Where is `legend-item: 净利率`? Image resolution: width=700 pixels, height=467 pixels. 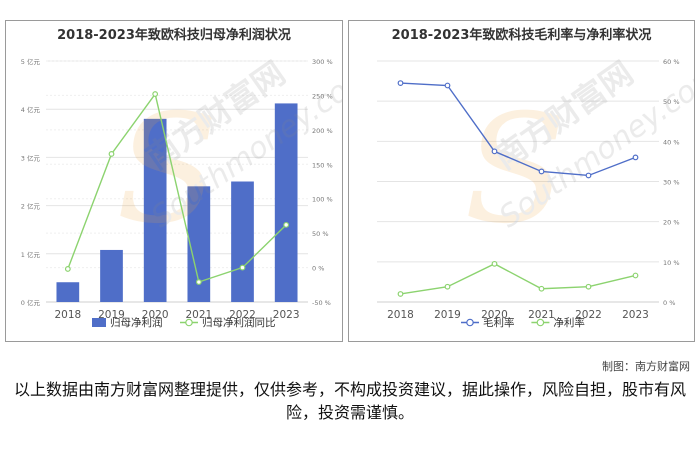 legend-item: 净利率 is located at coordinates (558, 322).